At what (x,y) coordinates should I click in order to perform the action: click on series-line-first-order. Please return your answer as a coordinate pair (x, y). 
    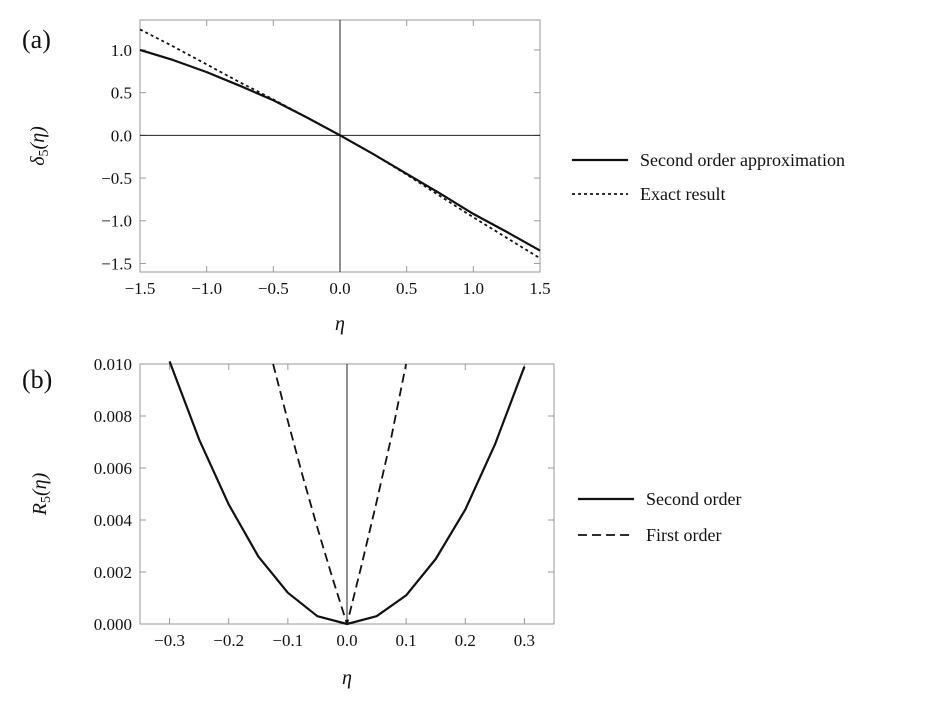
    Looking at the image, I should click on (339, 494).